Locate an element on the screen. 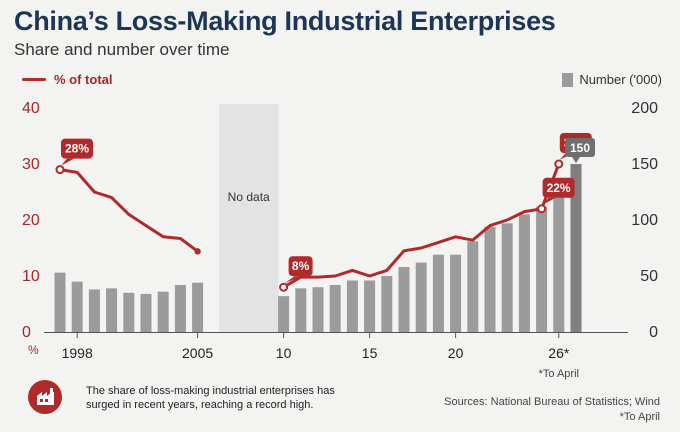  right-axis-tick: 50 is located at coordinates (649, 276).